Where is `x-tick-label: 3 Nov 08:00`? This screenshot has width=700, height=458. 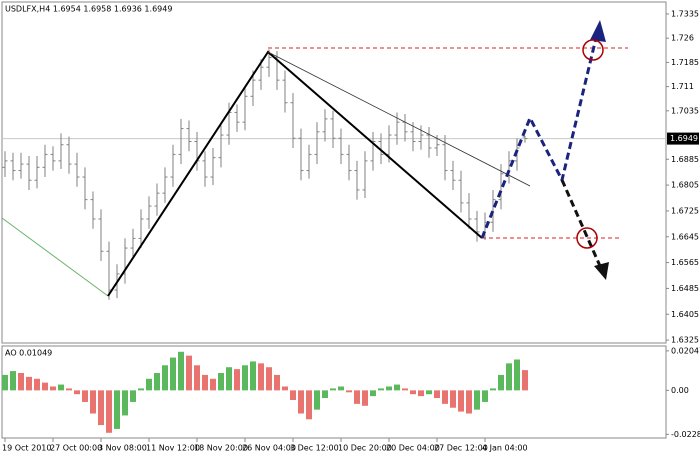 x-tick-label: 3 Nov 08:00 is located at coordinates (122, 448).